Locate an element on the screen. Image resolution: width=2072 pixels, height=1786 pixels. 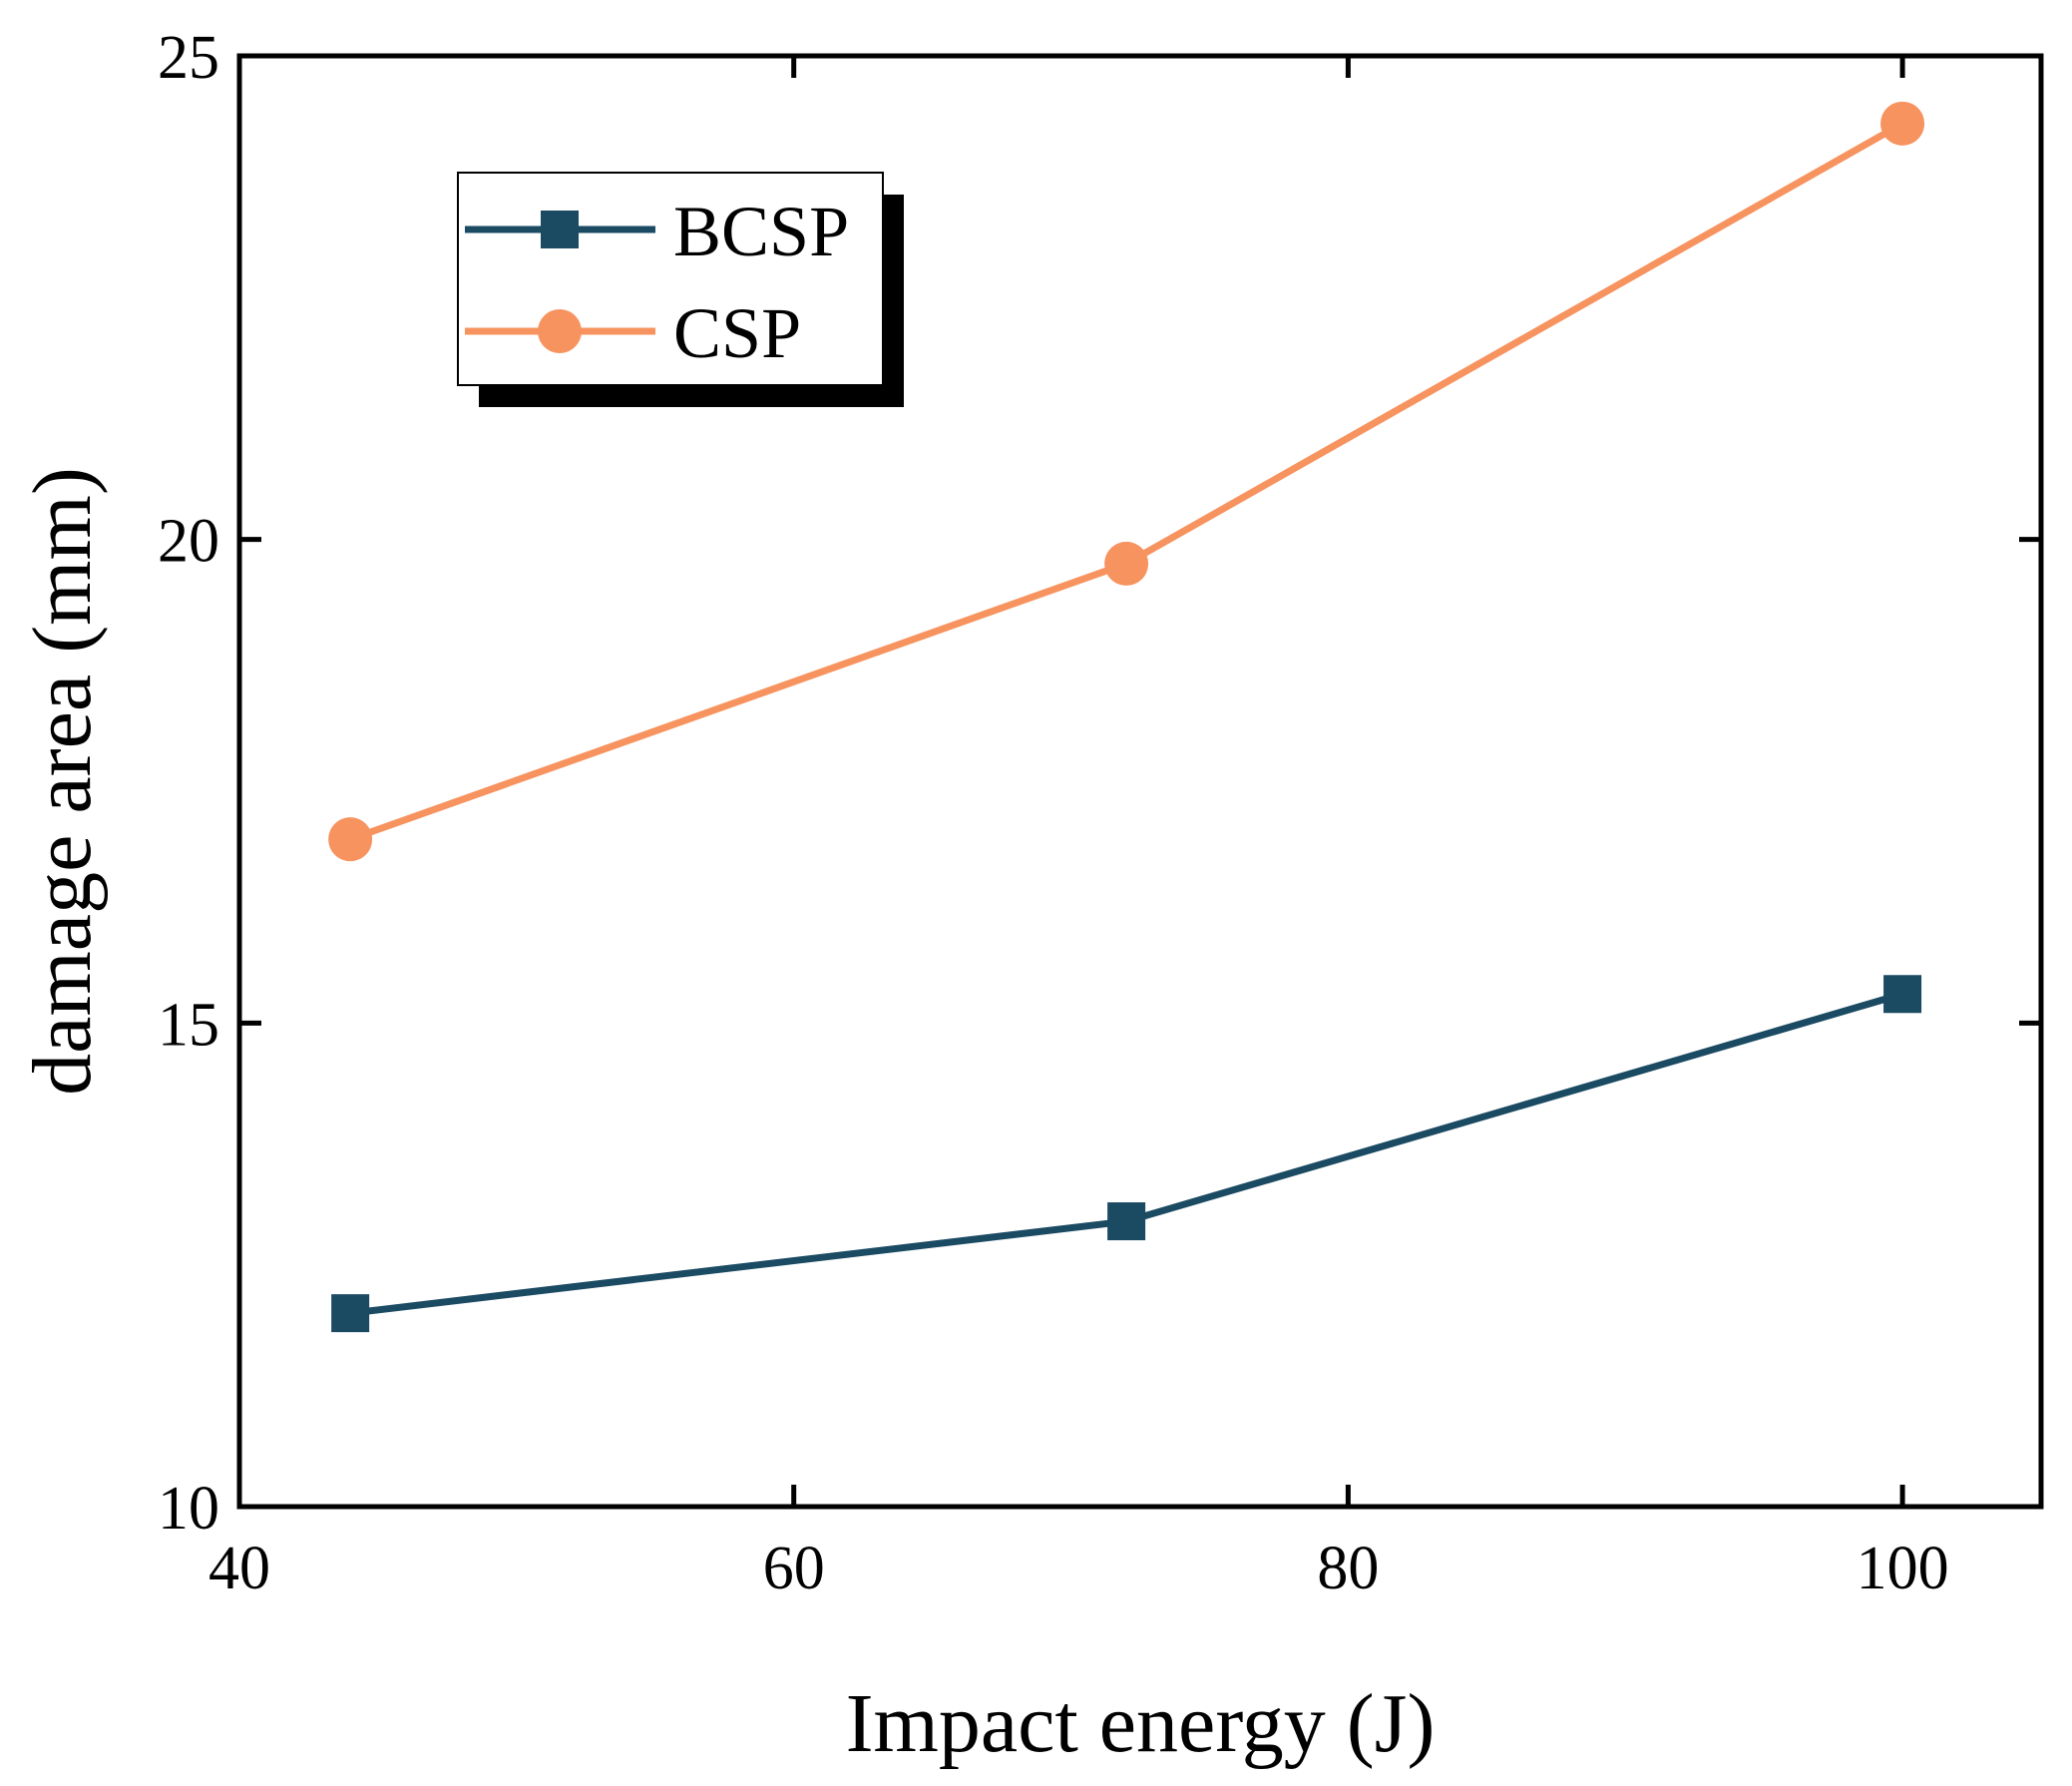
legend-box is located at coordinates (670, 279).